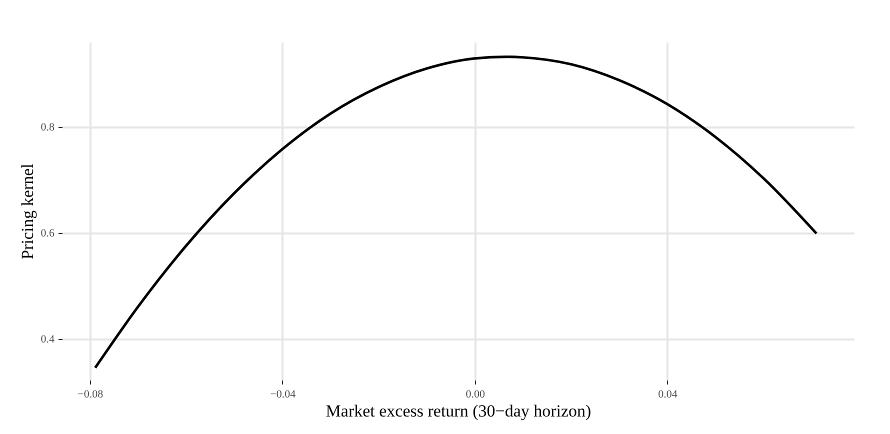 The width and height of the screenshot is (890, 434). What do you see at coordinates (476, 394) in the screenshot?
I see `x-tick-label: 0.00` at bounding box center [476, 394].